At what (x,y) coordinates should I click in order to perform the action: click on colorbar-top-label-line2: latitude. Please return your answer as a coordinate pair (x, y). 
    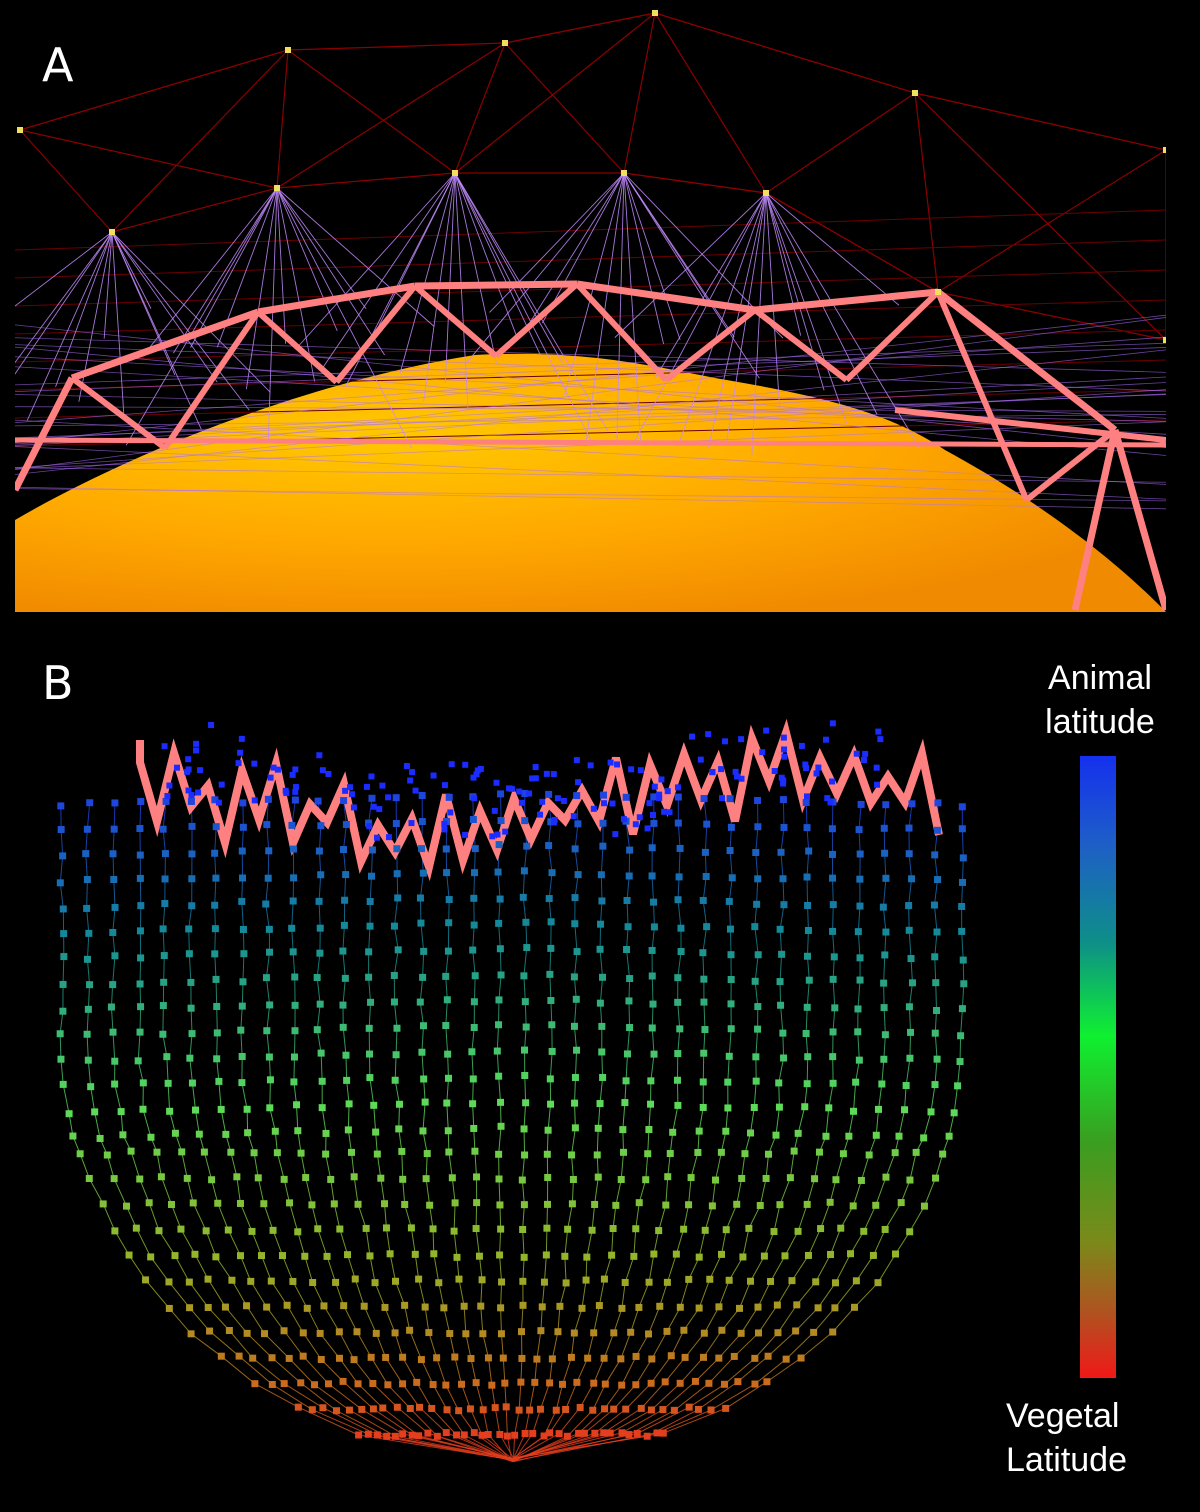
    Looking at the image, I should click on (1100, 722).